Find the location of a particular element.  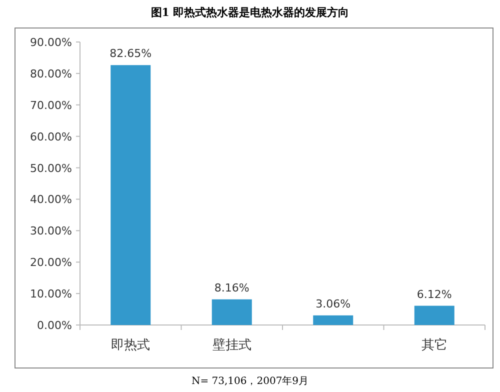

x-tick-label: 即热式 is located at coordinates (130, 345).